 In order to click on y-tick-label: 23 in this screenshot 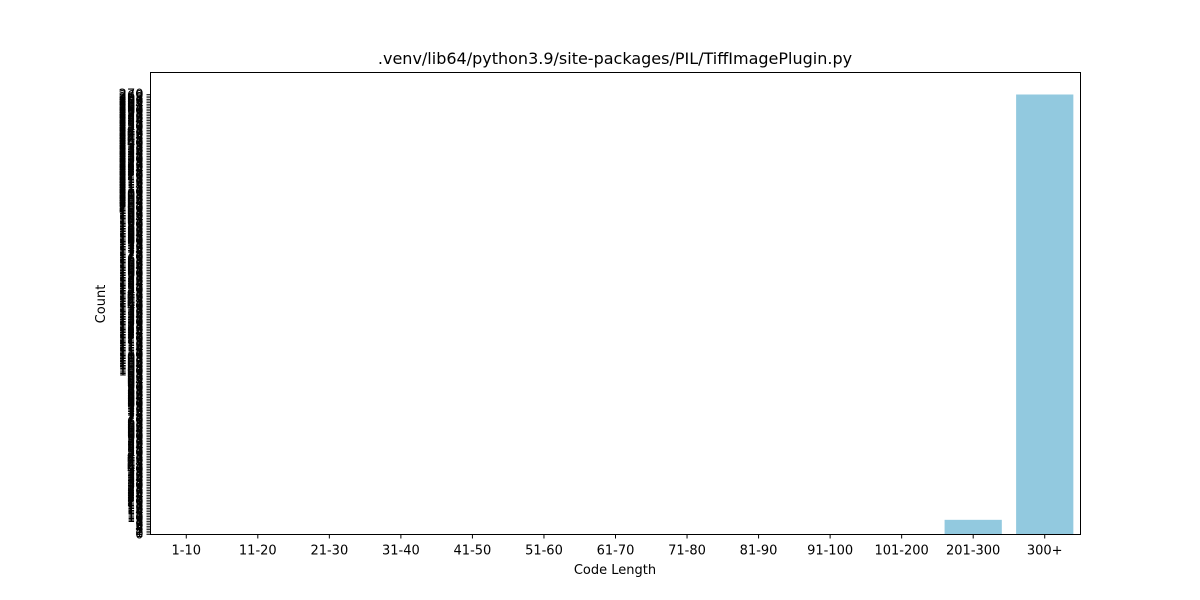, I will do `click(135, 497)`.